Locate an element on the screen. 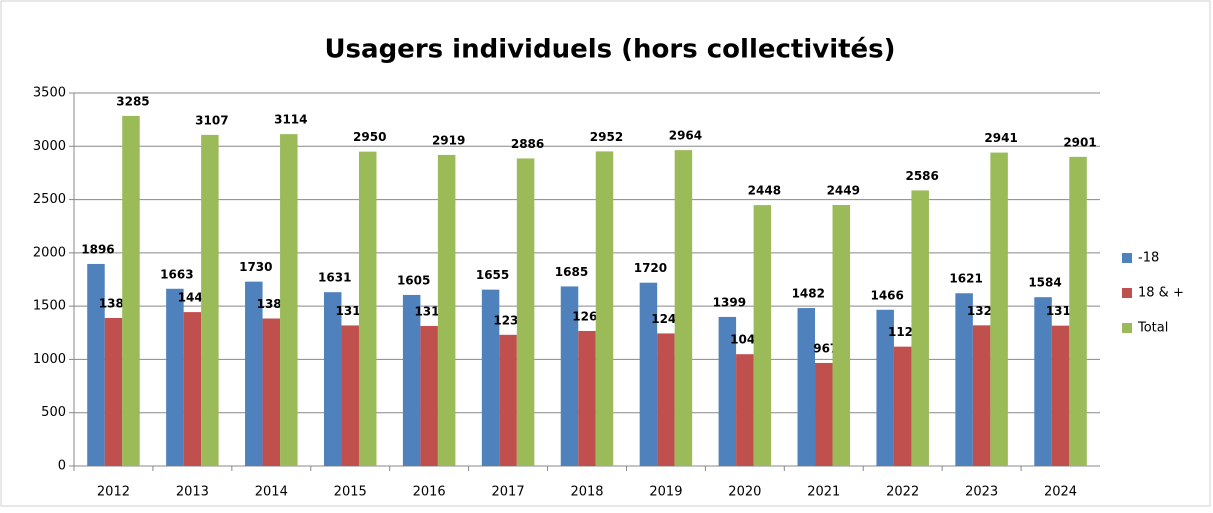 The height and width of the screenshot is (513, 1213). x-tick-label: 2013 is located at coordinates (192, 492).